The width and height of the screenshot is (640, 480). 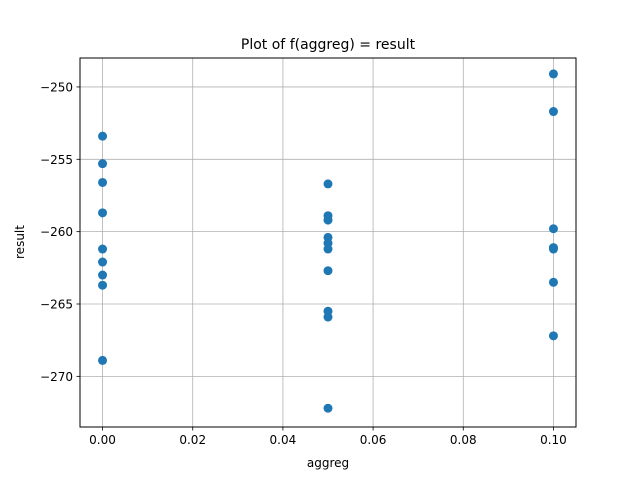 What do you see at coordinates (328, 463) in the screenshot?
I see `x-axis-label: aggreg` at bounding box center [328, 463].